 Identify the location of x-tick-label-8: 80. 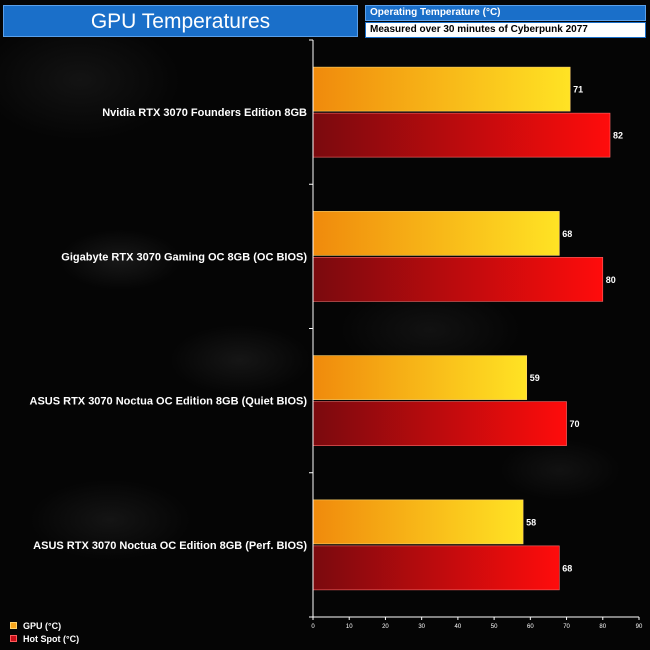
(602, 627).